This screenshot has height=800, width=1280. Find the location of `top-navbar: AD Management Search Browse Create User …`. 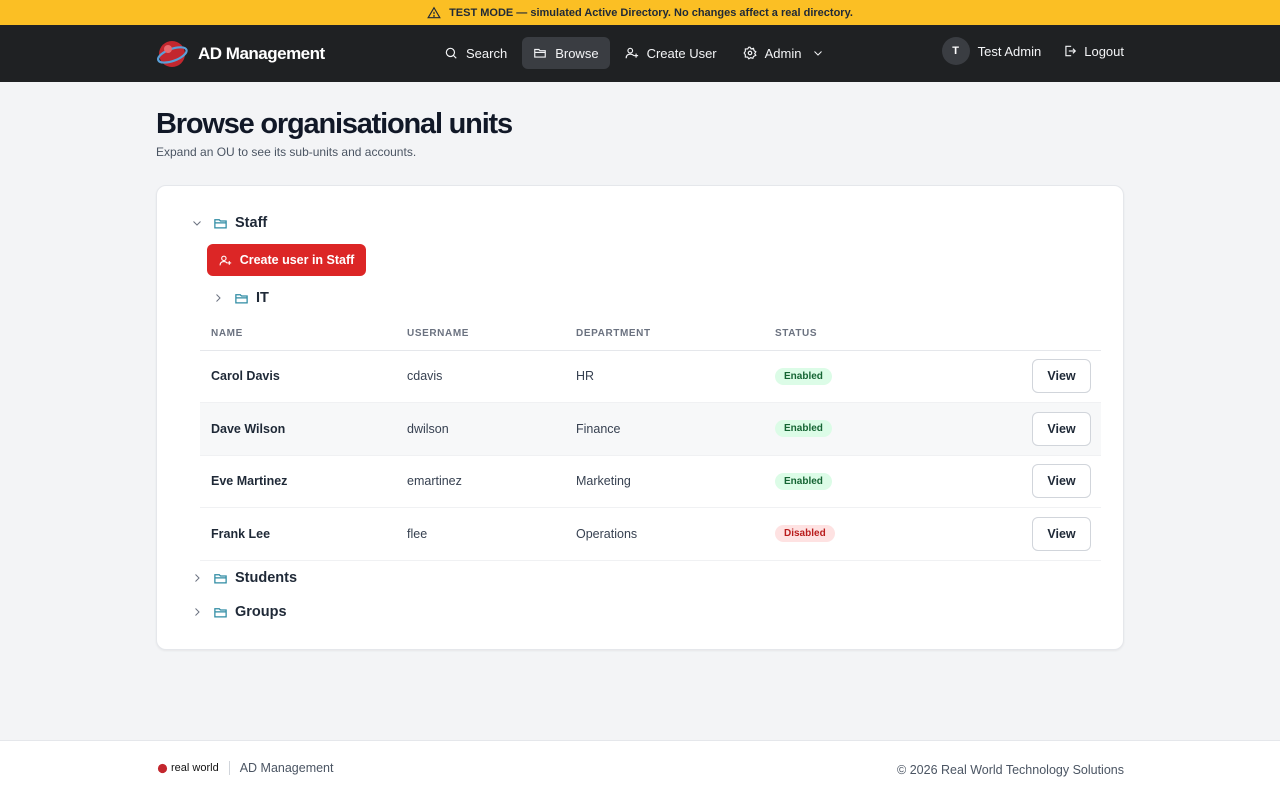

top-navbar: AD Management Search Browse Create User … is located at coordinates (640, 53).